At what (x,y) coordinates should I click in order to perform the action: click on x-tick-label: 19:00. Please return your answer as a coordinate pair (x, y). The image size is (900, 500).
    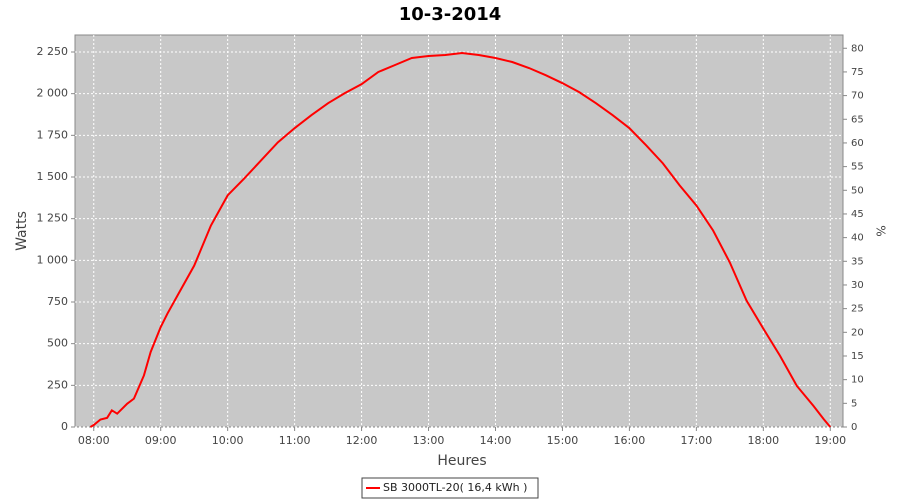
    Looking at the image, I should click on (830, 440).